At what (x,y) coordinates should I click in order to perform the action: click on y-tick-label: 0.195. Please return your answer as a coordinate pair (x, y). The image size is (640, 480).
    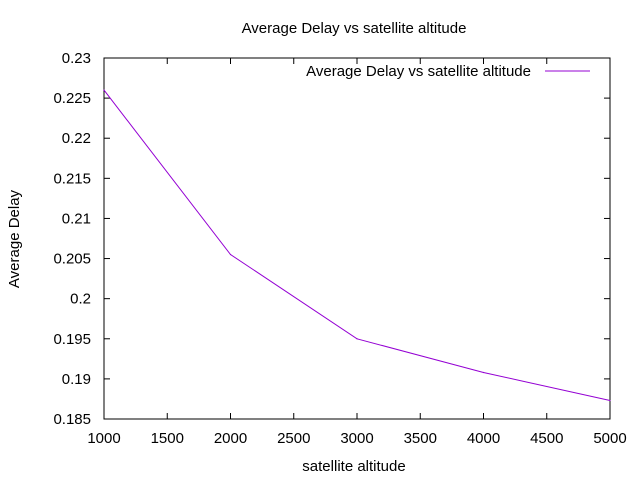
    Looking at the image, I should click on (72, 339).